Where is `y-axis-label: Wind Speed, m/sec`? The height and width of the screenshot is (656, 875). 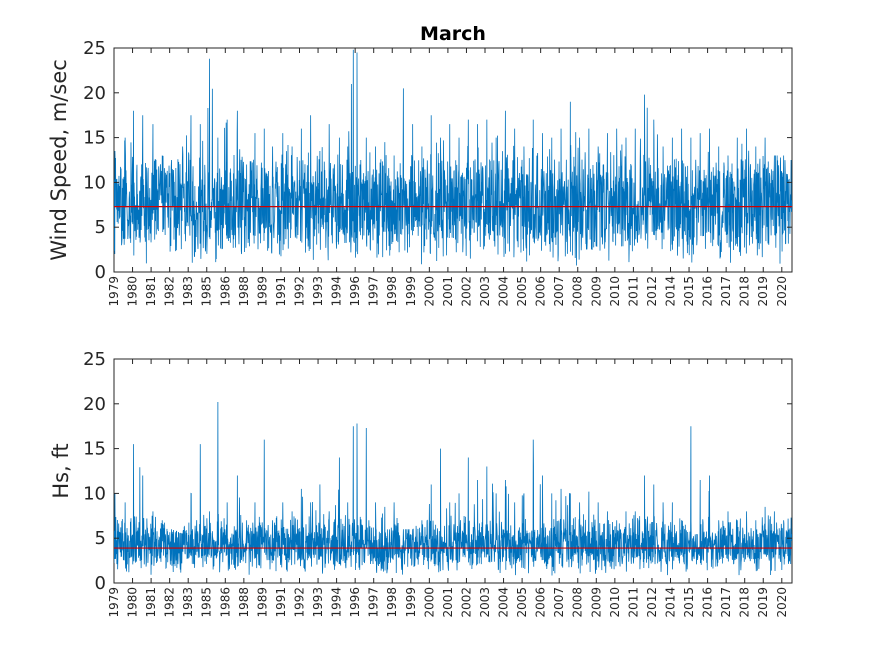 y-axis-label: Wind Speed, m/sec is located at coordinates (59, 160).